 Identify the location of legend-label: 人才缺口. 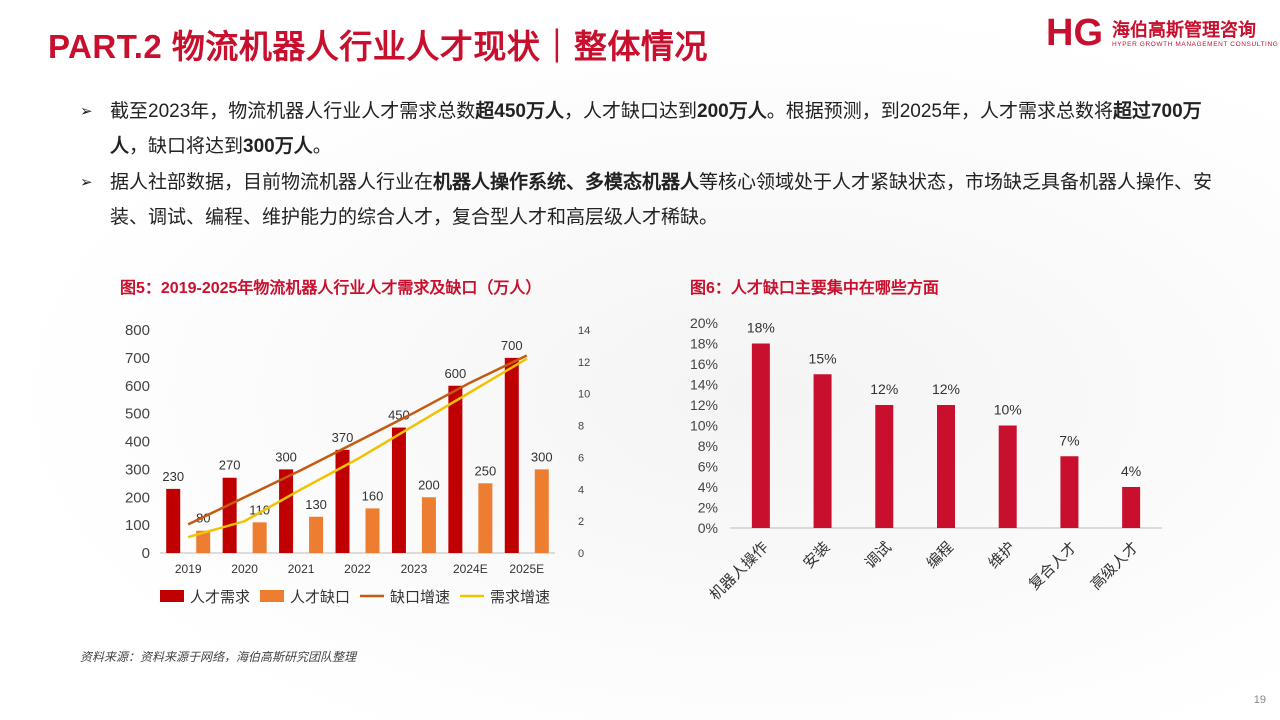
(320, 597).